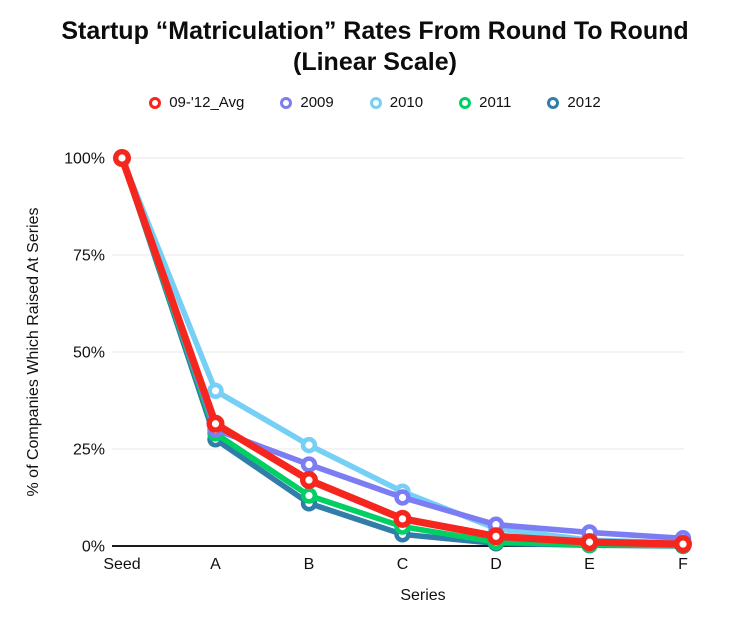 Image resolution: width=750 pixels, height=644 pixels. What do you see at coordinates (309, 480) in the screenshot?
I see `data-point-09-12-avg-b` at bounding box center [309, 480].